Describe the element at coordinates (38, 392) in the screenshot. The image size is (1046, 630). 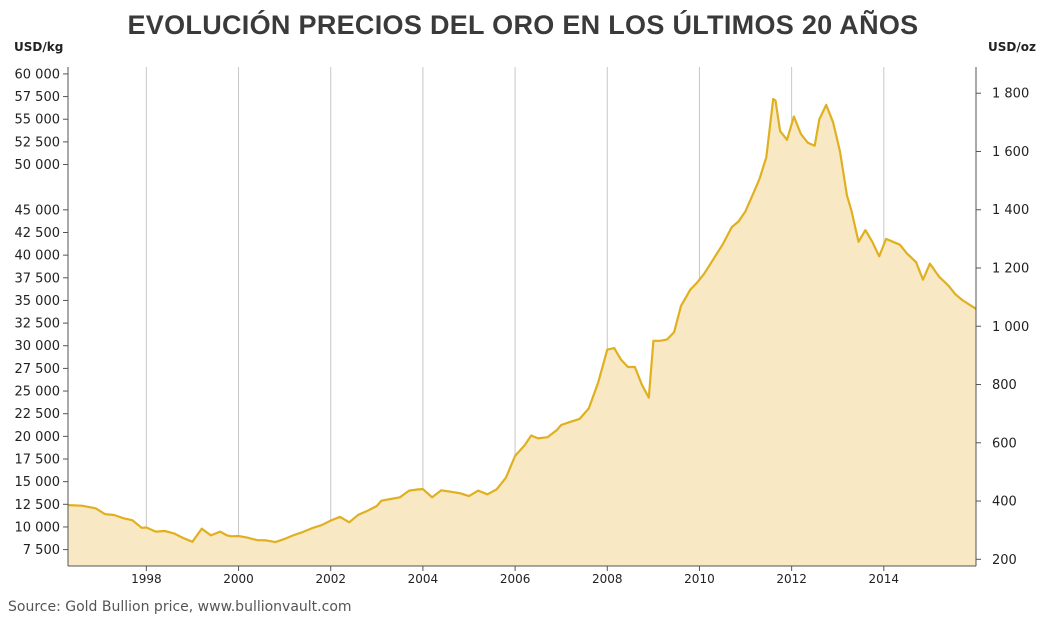
I see `left-tick-label: 25 000` at that location.